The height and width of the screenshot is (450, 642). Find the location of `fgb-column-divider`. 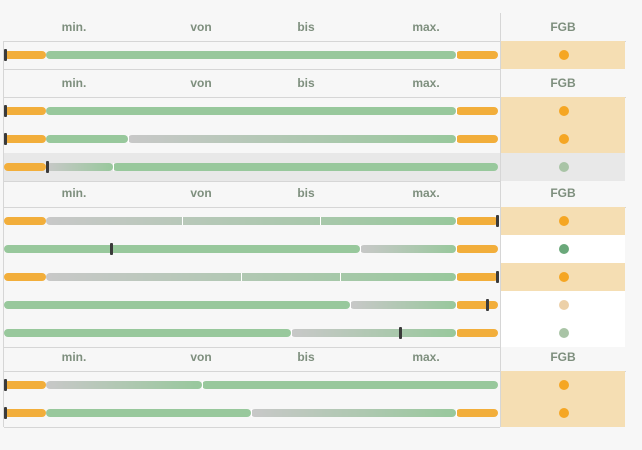

fgb-column-divider is located at coordinates (500, 220).